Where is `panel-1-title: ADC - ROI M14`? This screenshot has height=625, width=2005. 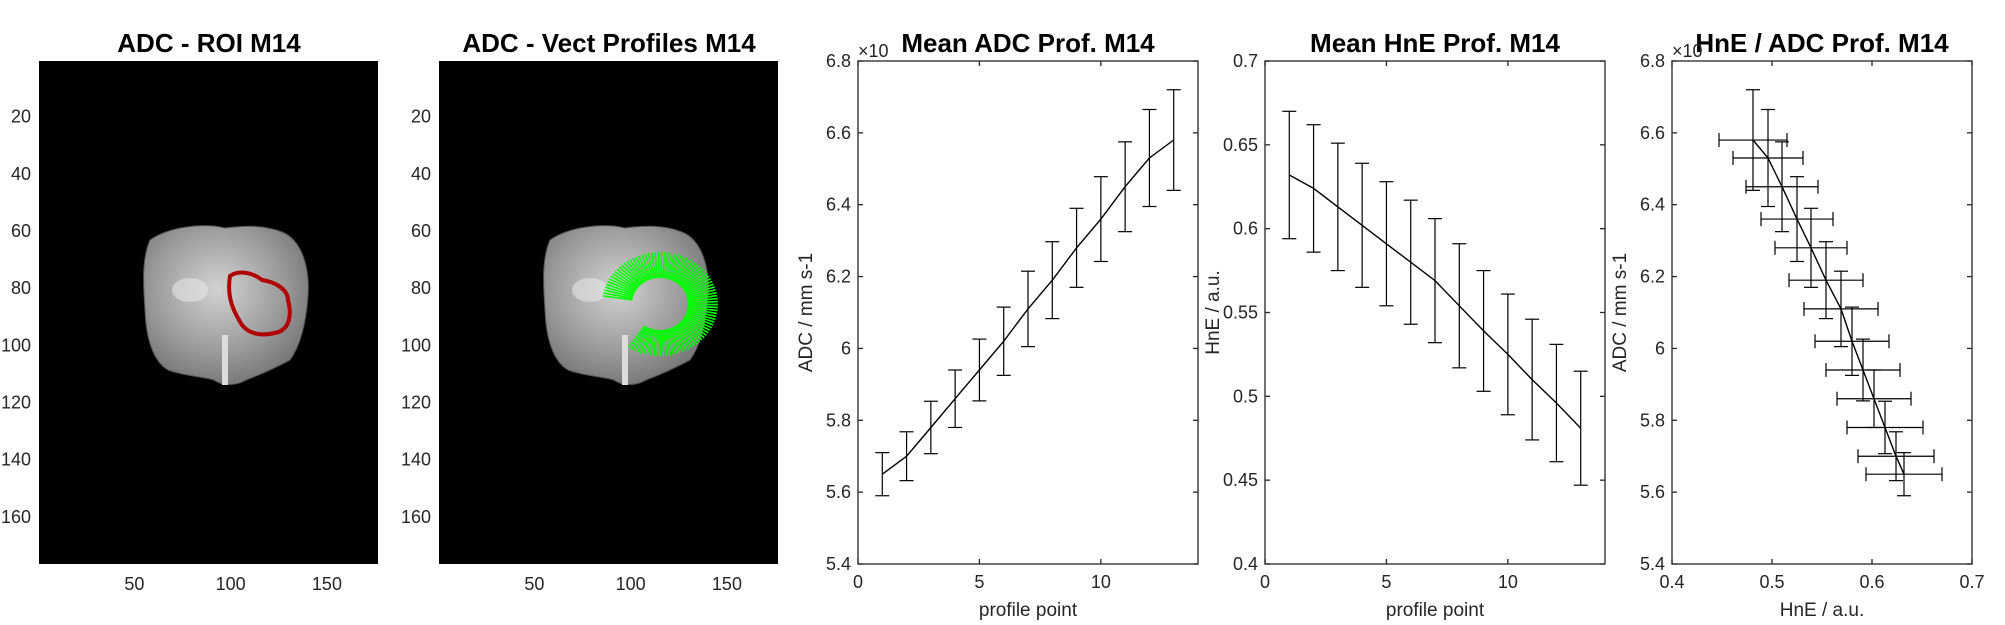
panel-1-title: ADC - ROI M14 is located at coordinates (209, 43).